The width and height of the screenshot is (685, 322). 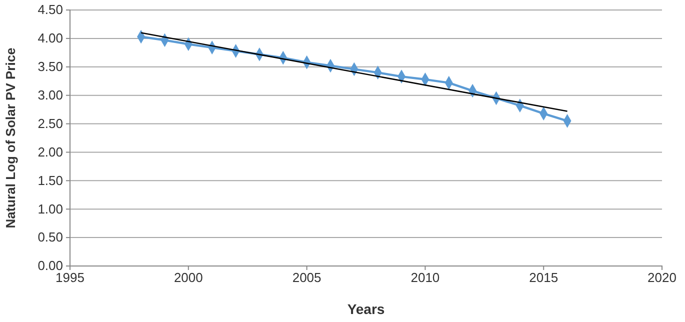 What do you see at coordinates (188, 278) in the screenshot?
I see `x-tick-label: 2000` at bounding box center [188, 278].